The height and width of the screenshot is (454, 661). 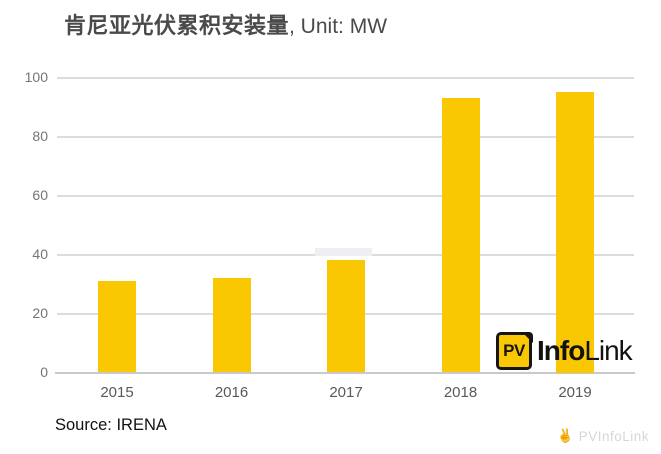 I want to click on chart-title-unit: , Unit: MW, so click(x=338, y=26).